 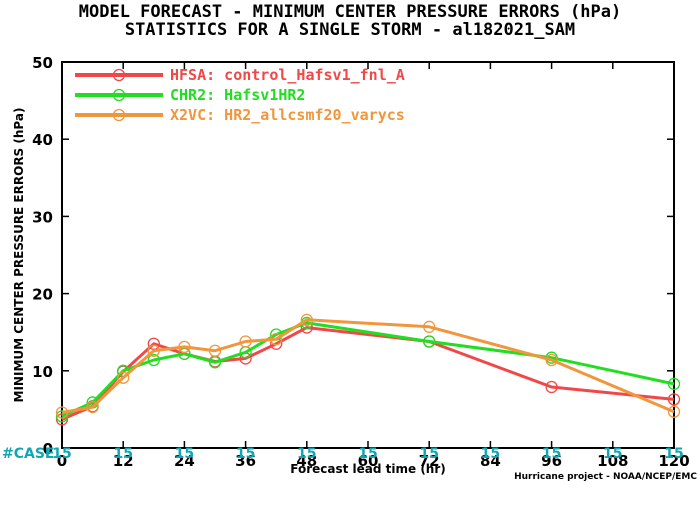 I want to click on legend-label: CHR2: Hafsv1HR2, so click(x=237, y=95).